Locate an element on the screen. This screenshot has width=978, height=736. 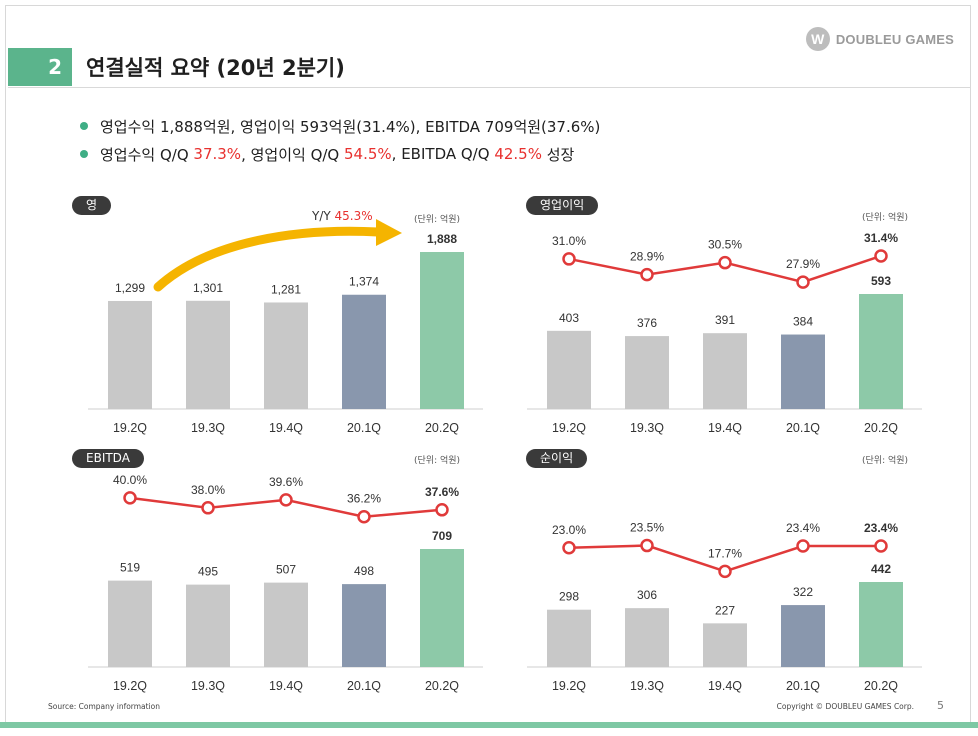
bullet-dot-icon is located at coordinates (84, 154).